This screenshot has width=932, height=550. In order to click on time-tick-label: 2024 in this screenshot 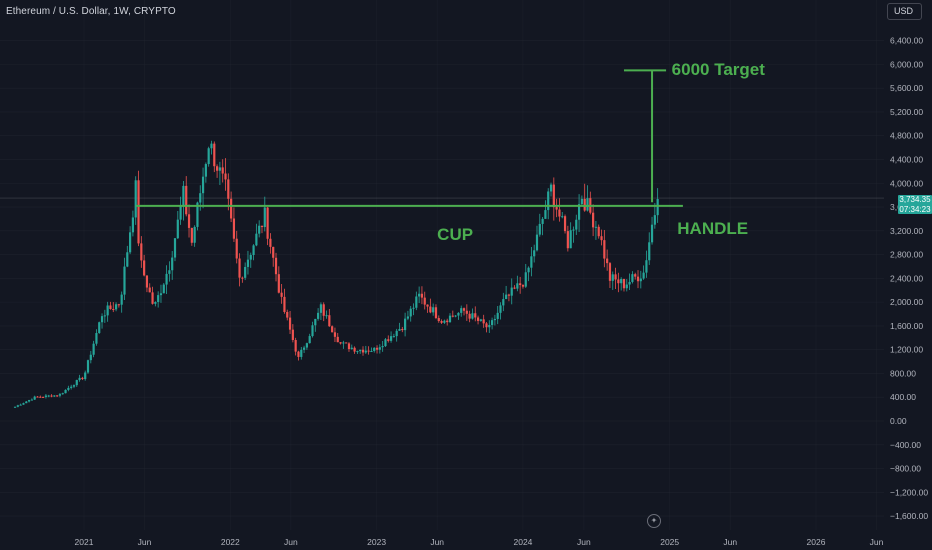, I will do `click(522, 542)`.